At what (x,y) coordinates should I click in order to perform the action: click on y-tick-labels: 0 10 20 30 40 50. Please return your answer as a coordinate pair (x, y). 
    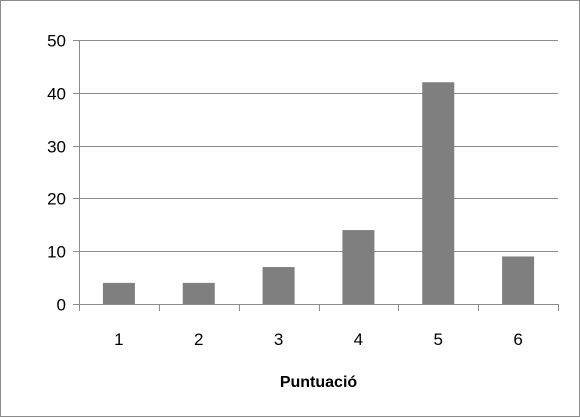
    Looking at the image, I should click on (56, 173).